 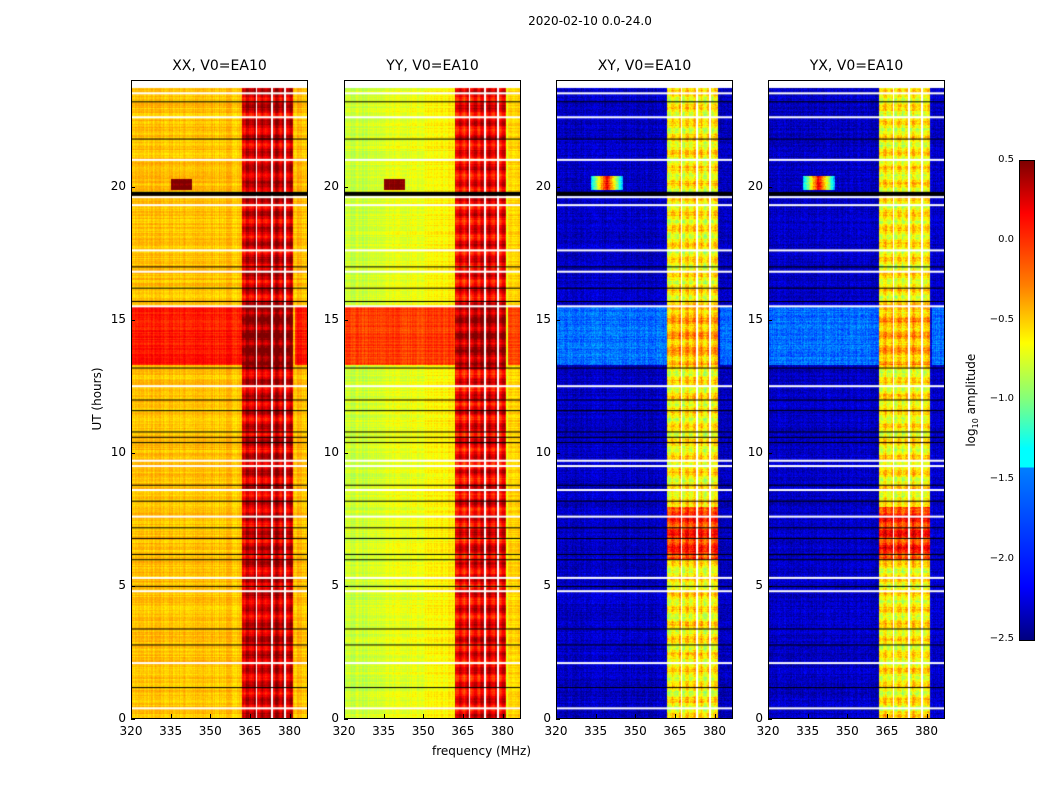 What do you see at coordinates (1001, 638) in the screenshot?
I see `colorbar-tick-label: −2.5` at bounding box center [1001, 638].